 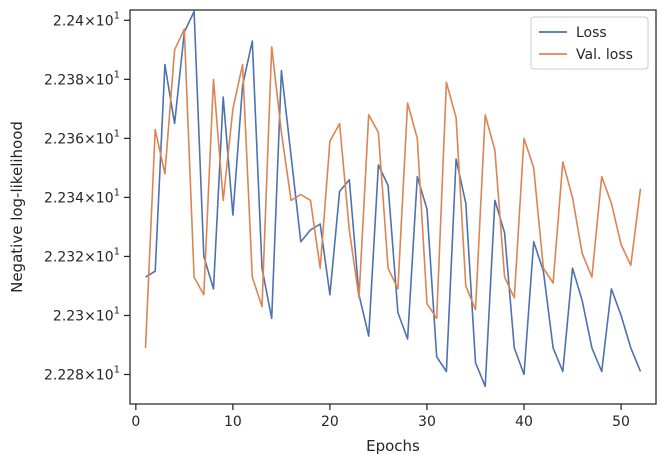 I want to click on y-tick-label: 2.236×10¹, so click(x=82, y=137).